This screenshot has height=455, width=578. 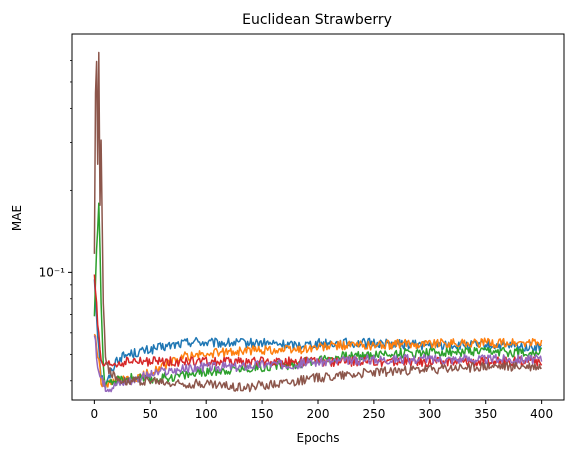 I want to click on x-axis-label: Epochs, so click(x=318, y=438).